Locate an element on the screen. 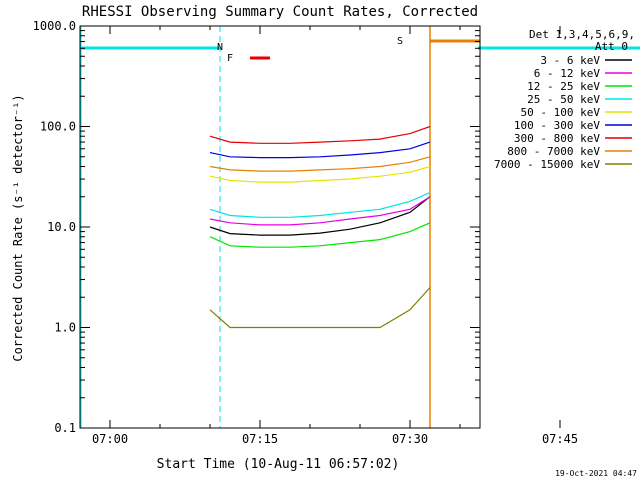  legend-label-3: 12 - 25 keV is located at coordinates (563, 86).